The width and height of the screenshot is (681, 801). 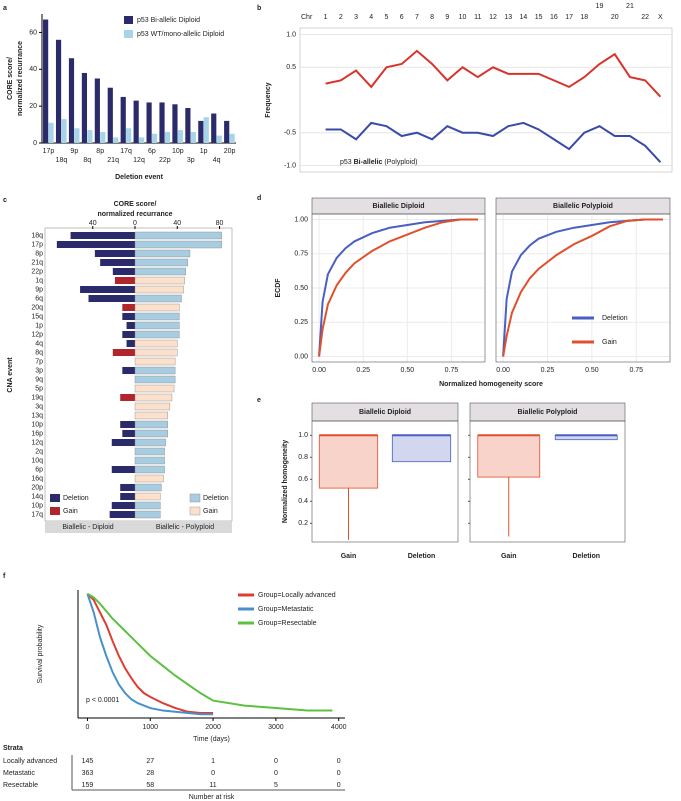 I want to click on x-tick-label: 17q, so click(x=126, y=151).